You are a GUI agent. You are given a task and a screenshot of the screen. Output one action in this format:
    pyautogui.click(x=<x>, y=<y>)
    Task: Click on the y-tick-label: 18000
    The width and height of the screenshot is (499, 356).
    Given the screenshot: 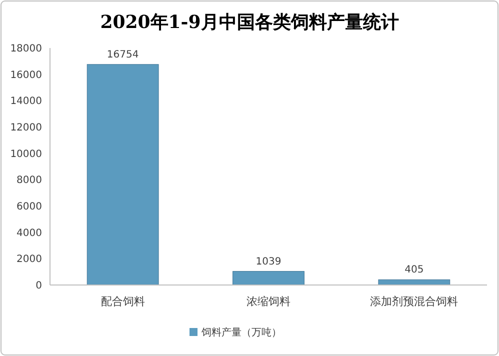 What is the action you would take?
    pyautogui.click(x=26, y=49)
    